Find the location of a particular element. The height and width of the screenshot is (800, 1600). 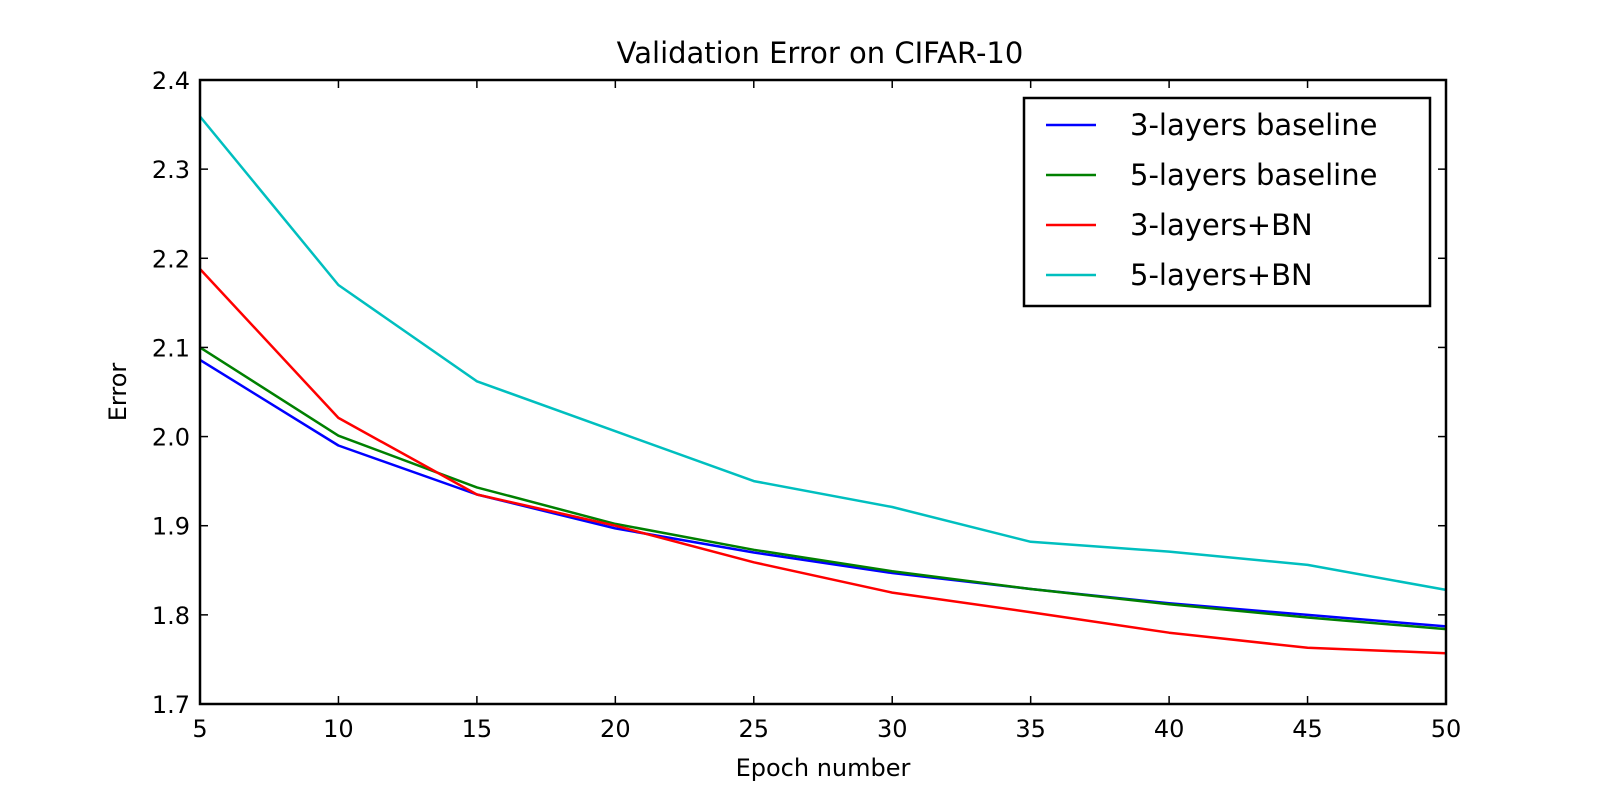

x-tick-label: 20 is located at coordinates (615, 729).